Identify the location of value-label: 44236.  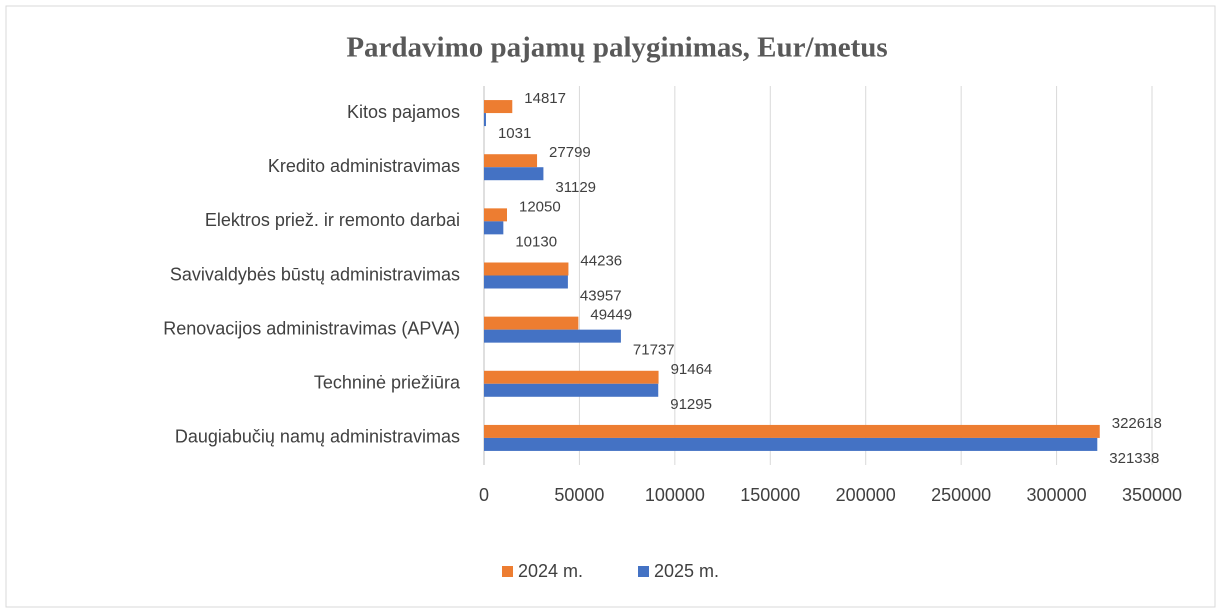
(601, 260).